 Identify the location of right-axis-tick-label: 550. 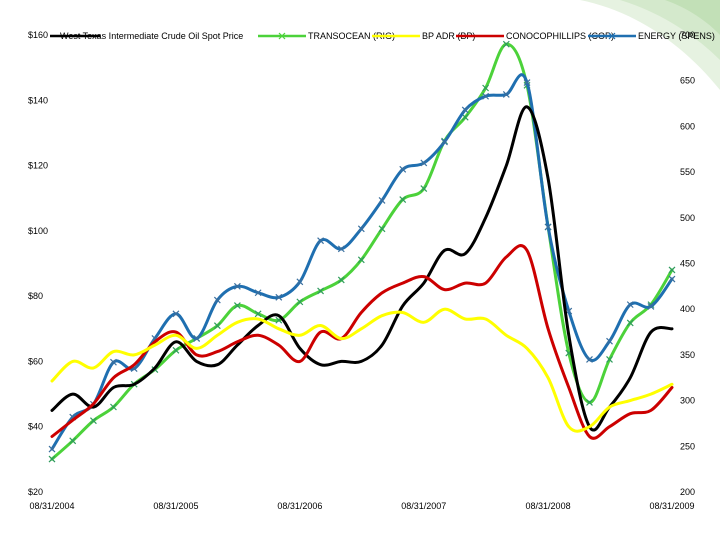
(687, 172).